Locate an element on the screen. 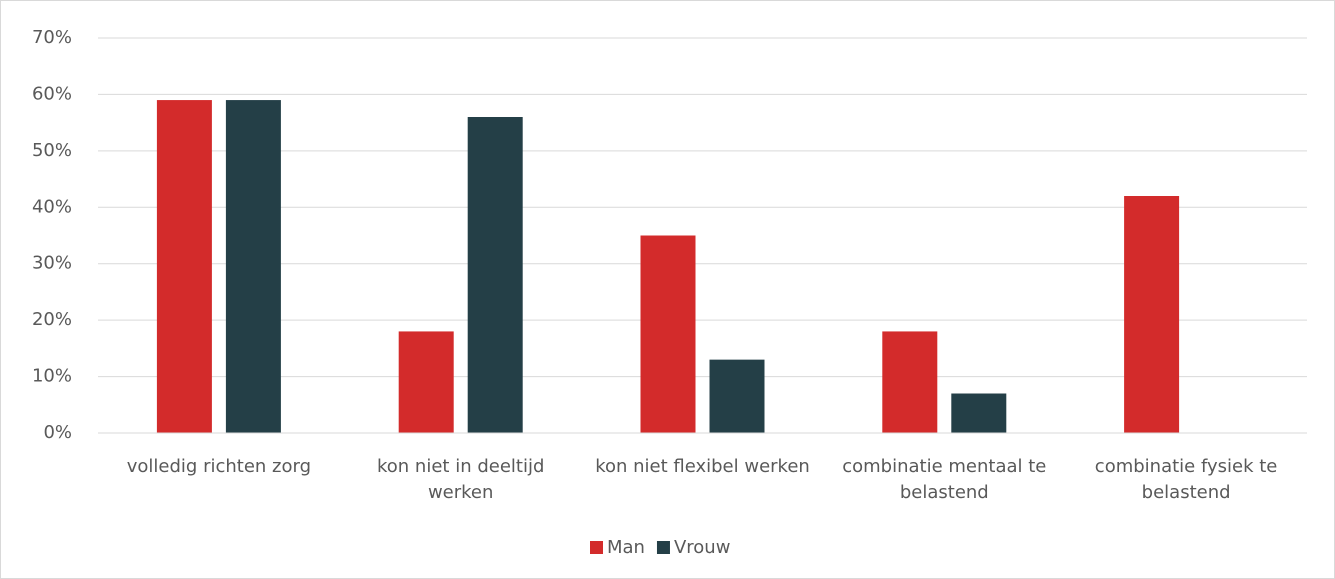 This screenshot has height=579, width=1335. x-tick-label: volledig richten zorg is located at coordinates (219, 466).